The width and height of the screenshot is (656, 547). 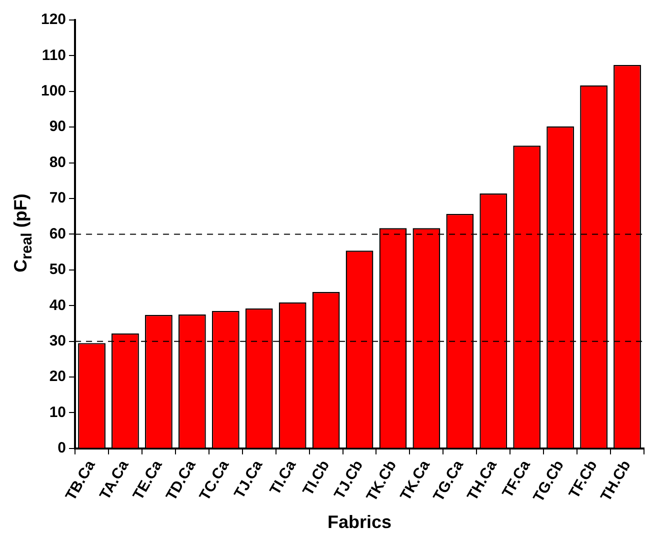 I want to click on y-tick-label: 10, so click(x=57, y=412).